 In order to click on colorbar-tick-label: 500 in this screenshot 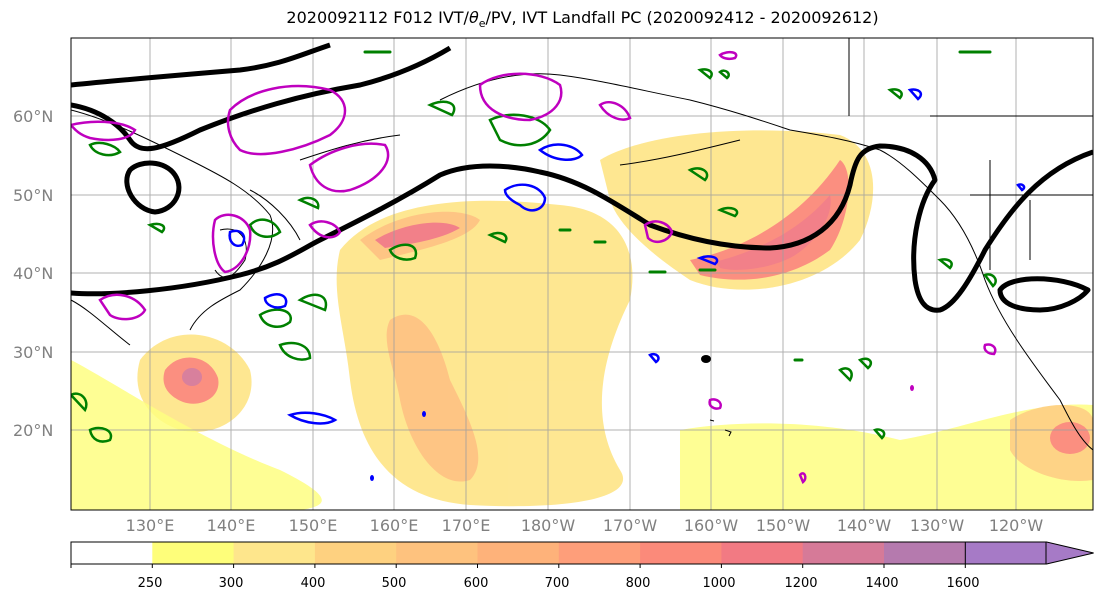, I will do `click(394, 583)`.